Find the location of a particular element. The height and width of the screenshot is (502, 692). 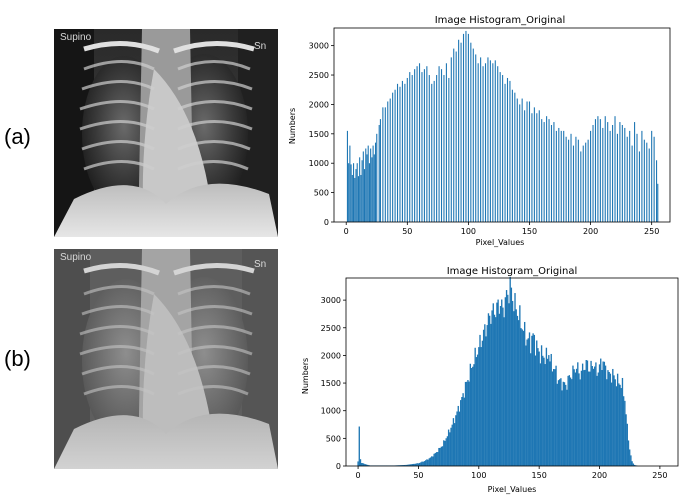

y-tick-label: 3000 is located at coordinates (331, 300).